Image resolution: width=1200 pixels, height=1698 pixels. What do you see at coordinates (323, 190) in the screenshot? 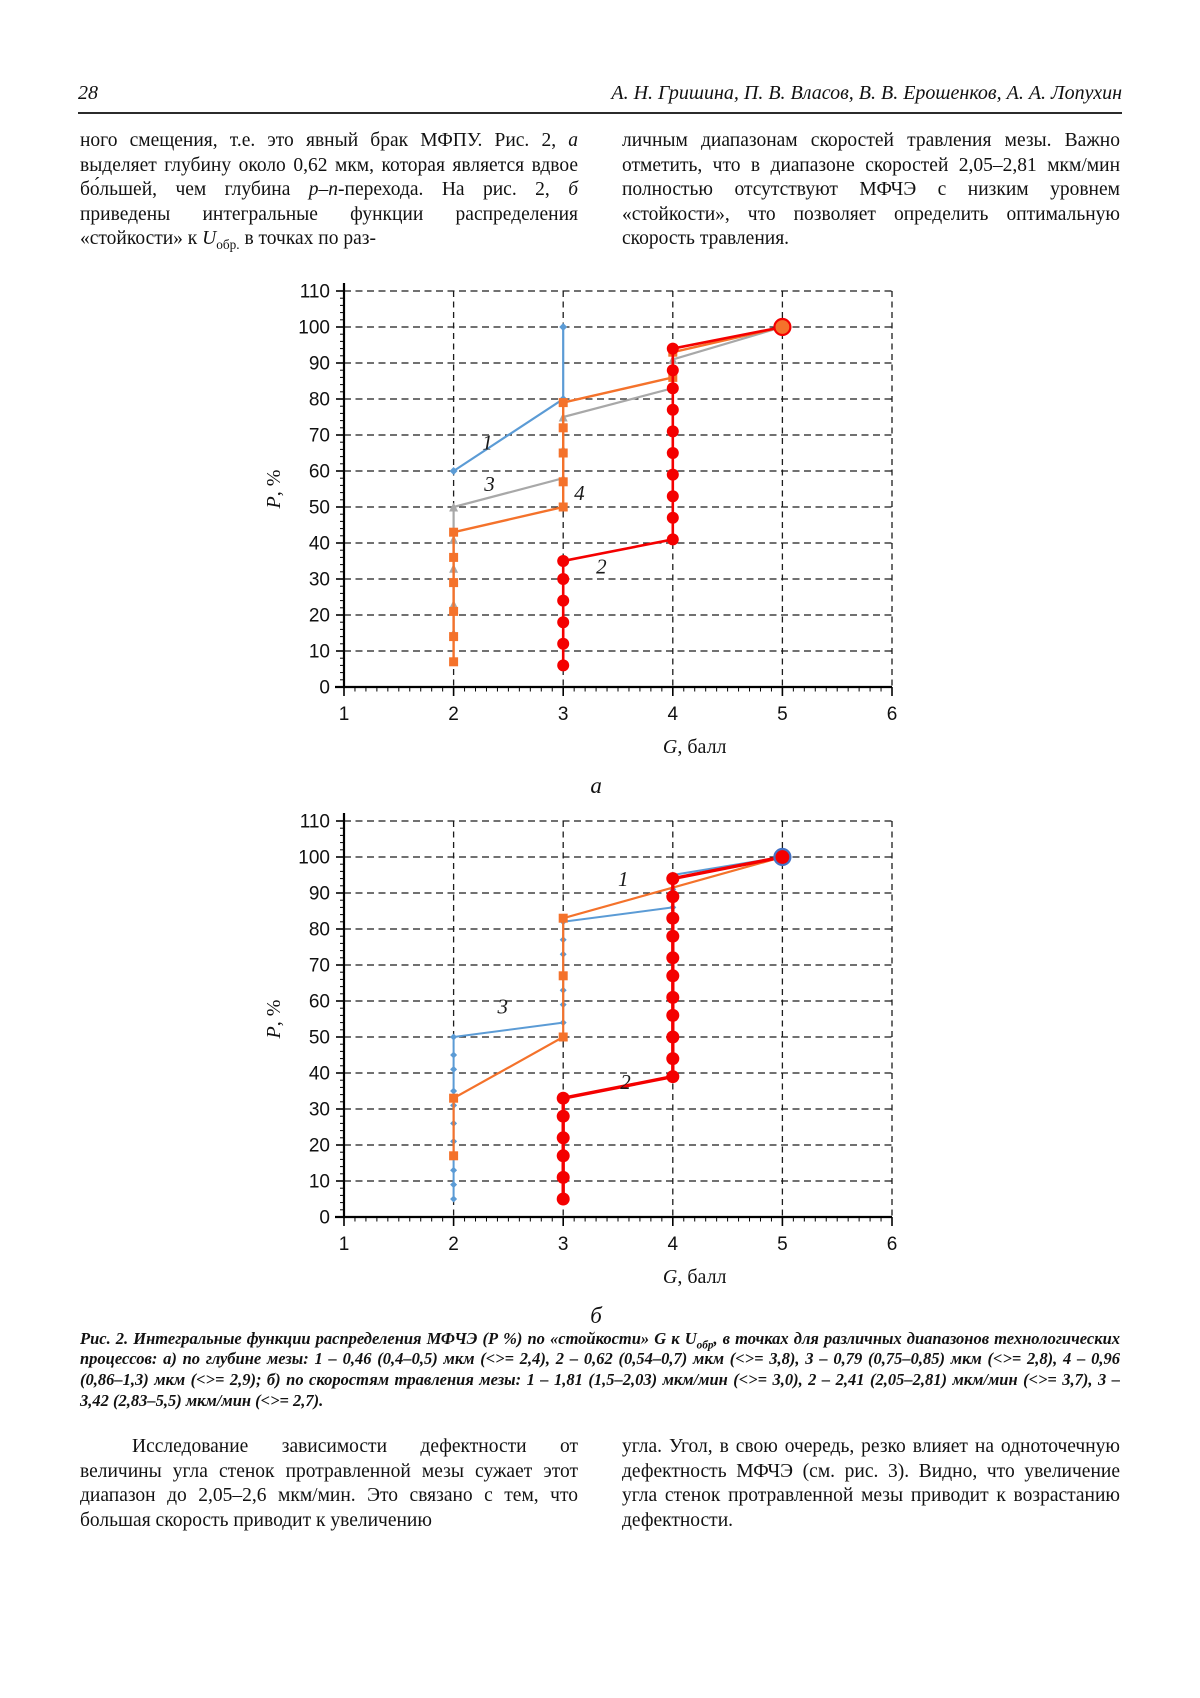
I see `text-run: p–n` at bounding box center [323, 190].